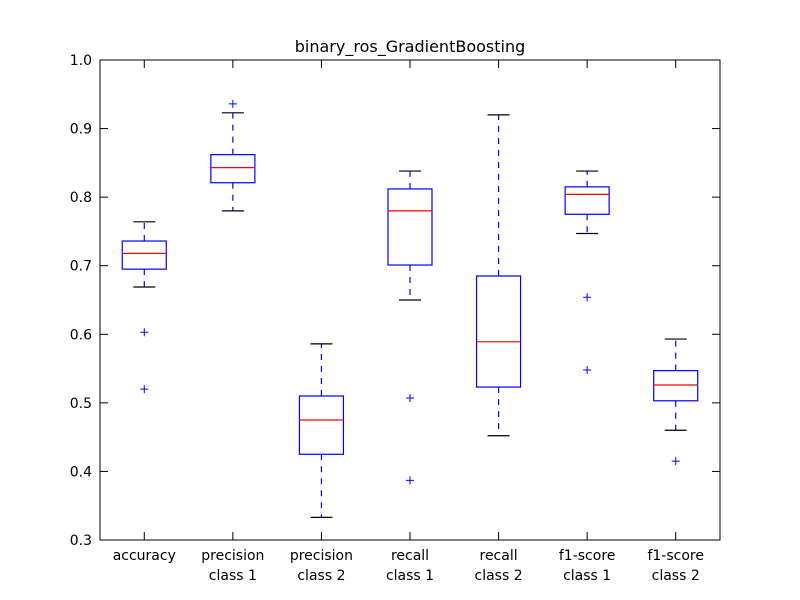 The height and width of the screenshot is (600, 800). Describe the element at coordinates (144, 556) in the screenshot. I see `x-tick-label: accuracy` at that location.